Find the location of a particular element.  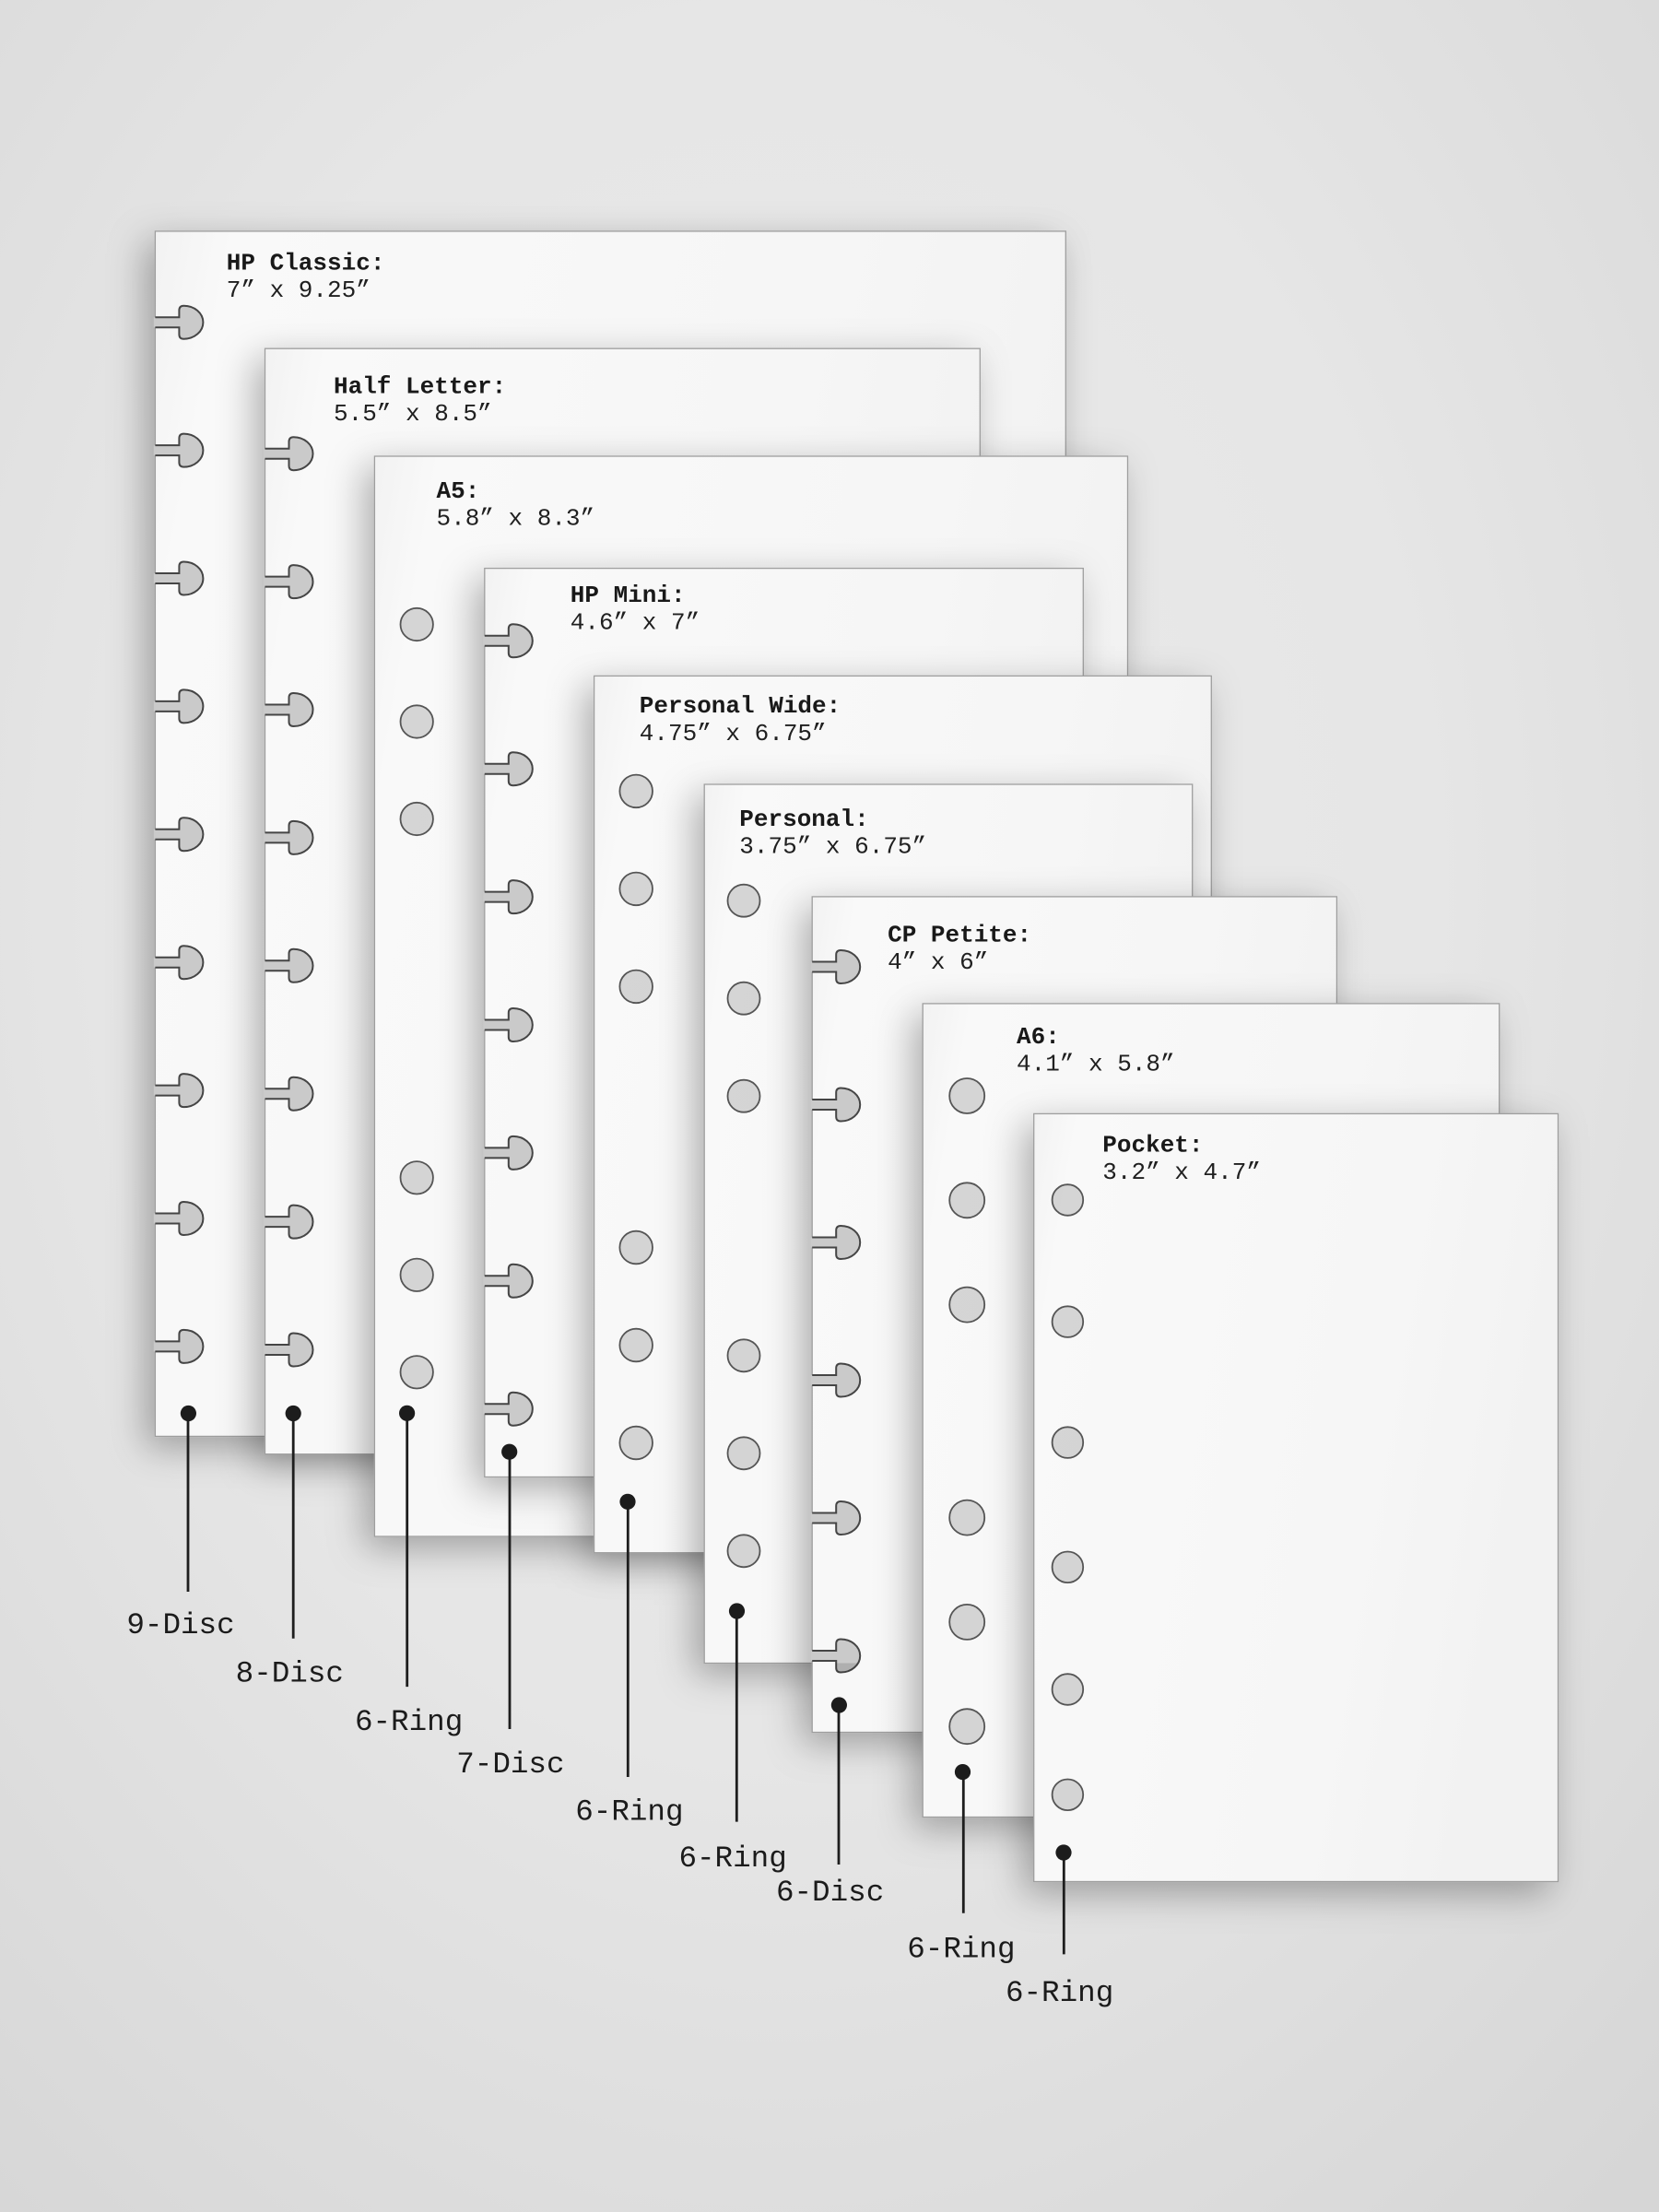

svg-text: 4.75” x 6.75” is located at coordinates (733, 733).